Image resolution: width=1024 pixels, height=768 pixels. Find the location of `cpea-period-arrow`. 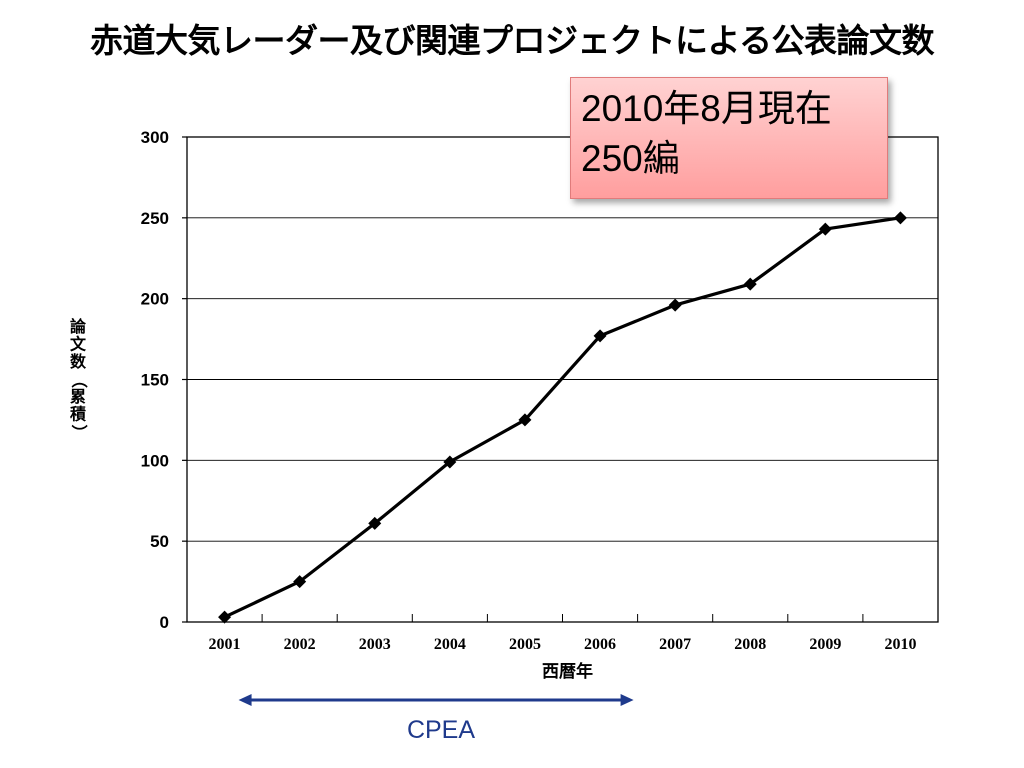

cpea-period-arrow is located at coordinates (436, 700).